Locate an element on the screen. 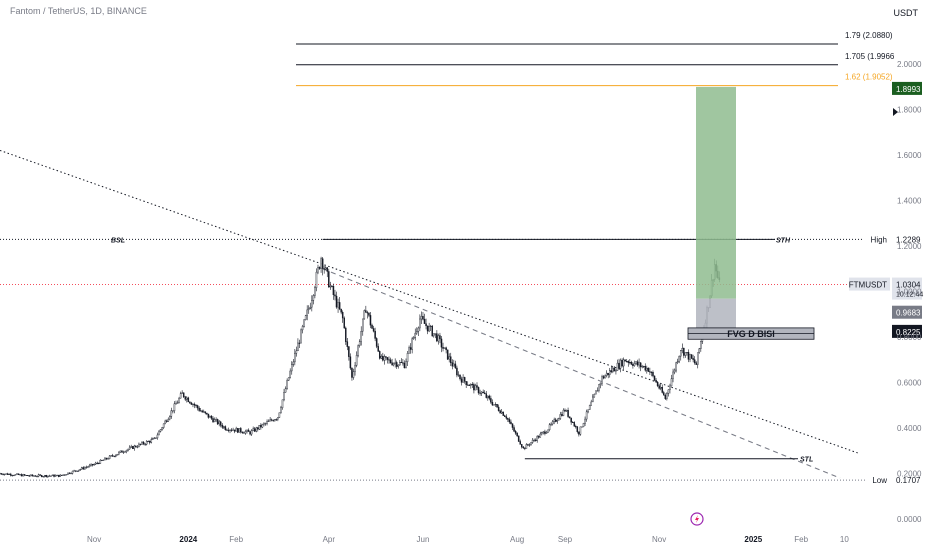 This screenshot has width=932, height=550. scroll-arrow-icon is located at coordinates (895, 112).